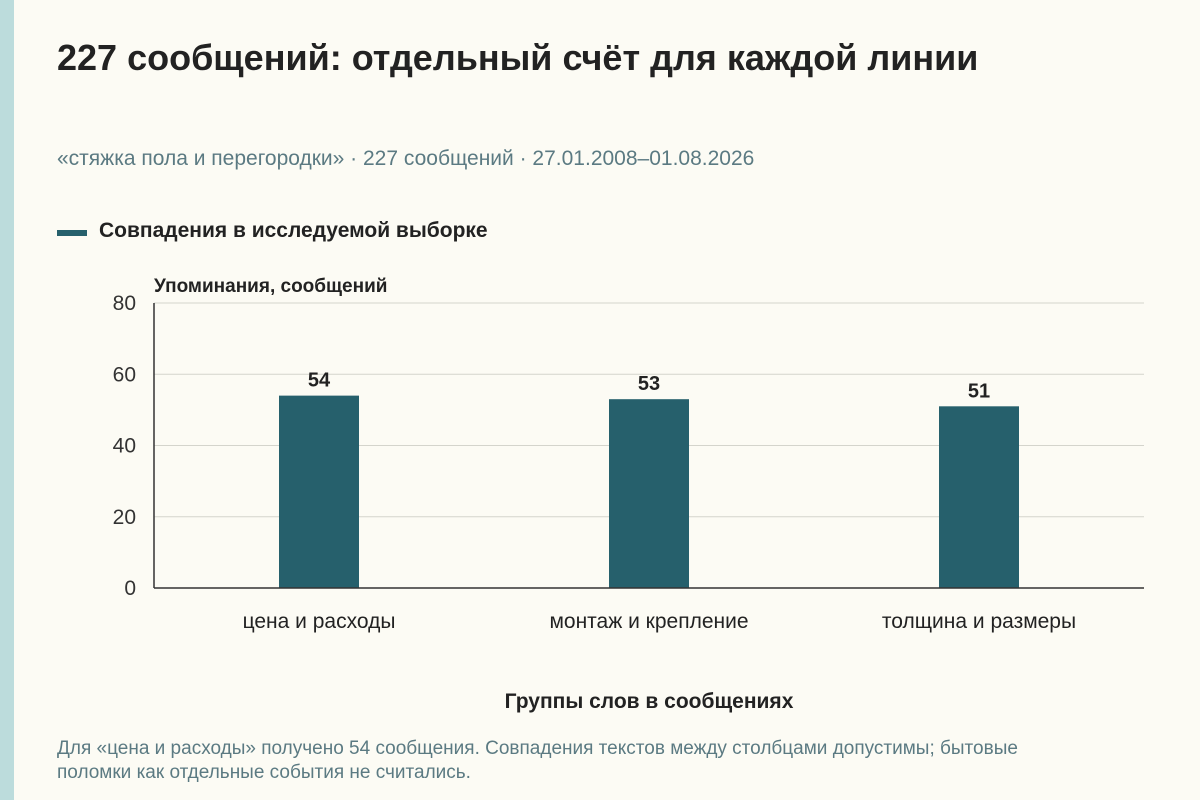 The image size is (1200, 800). I want to click on bar-value-labels: 54 53 51, so click(649, 386).